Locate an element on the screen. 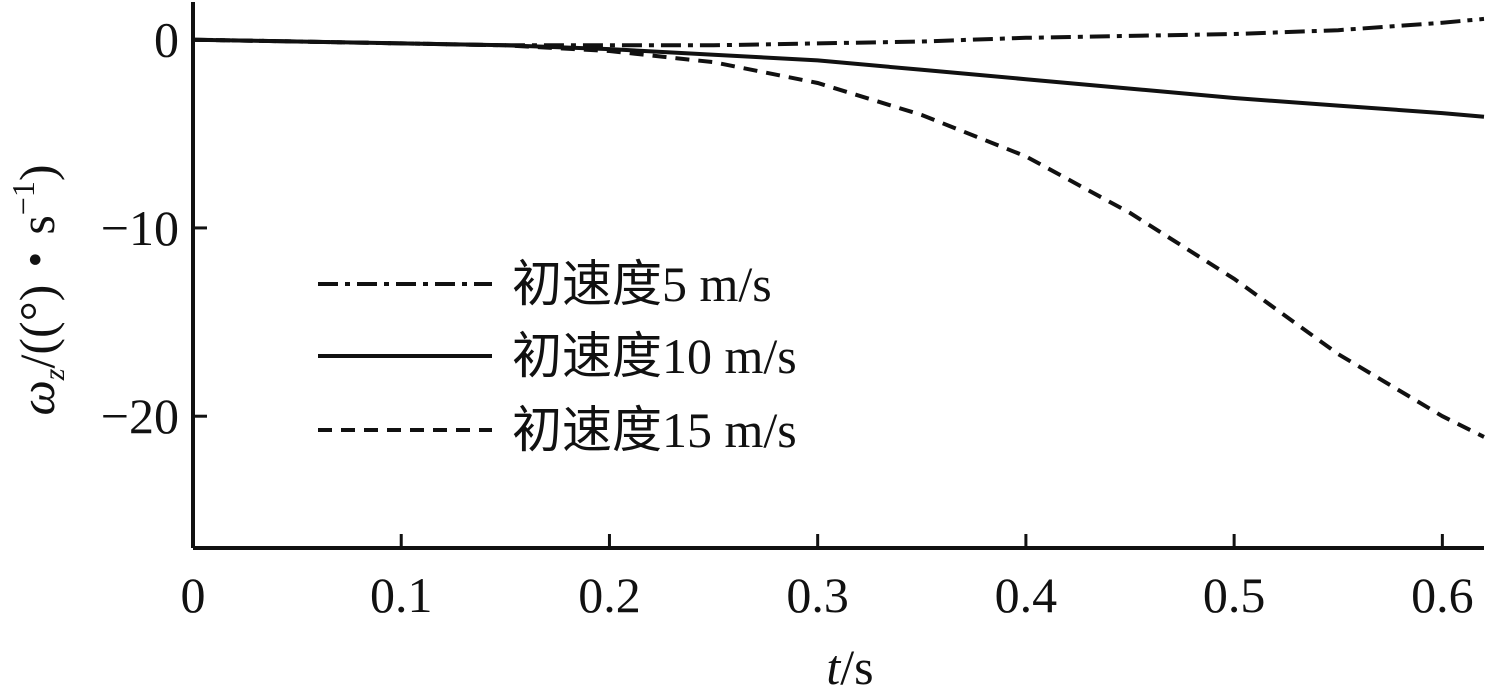 Image resolution: width=1488 pixels, height=688 pixels. y-axis-title-text: ωz/((°)・s−1) is located at coordinates (38, 290).